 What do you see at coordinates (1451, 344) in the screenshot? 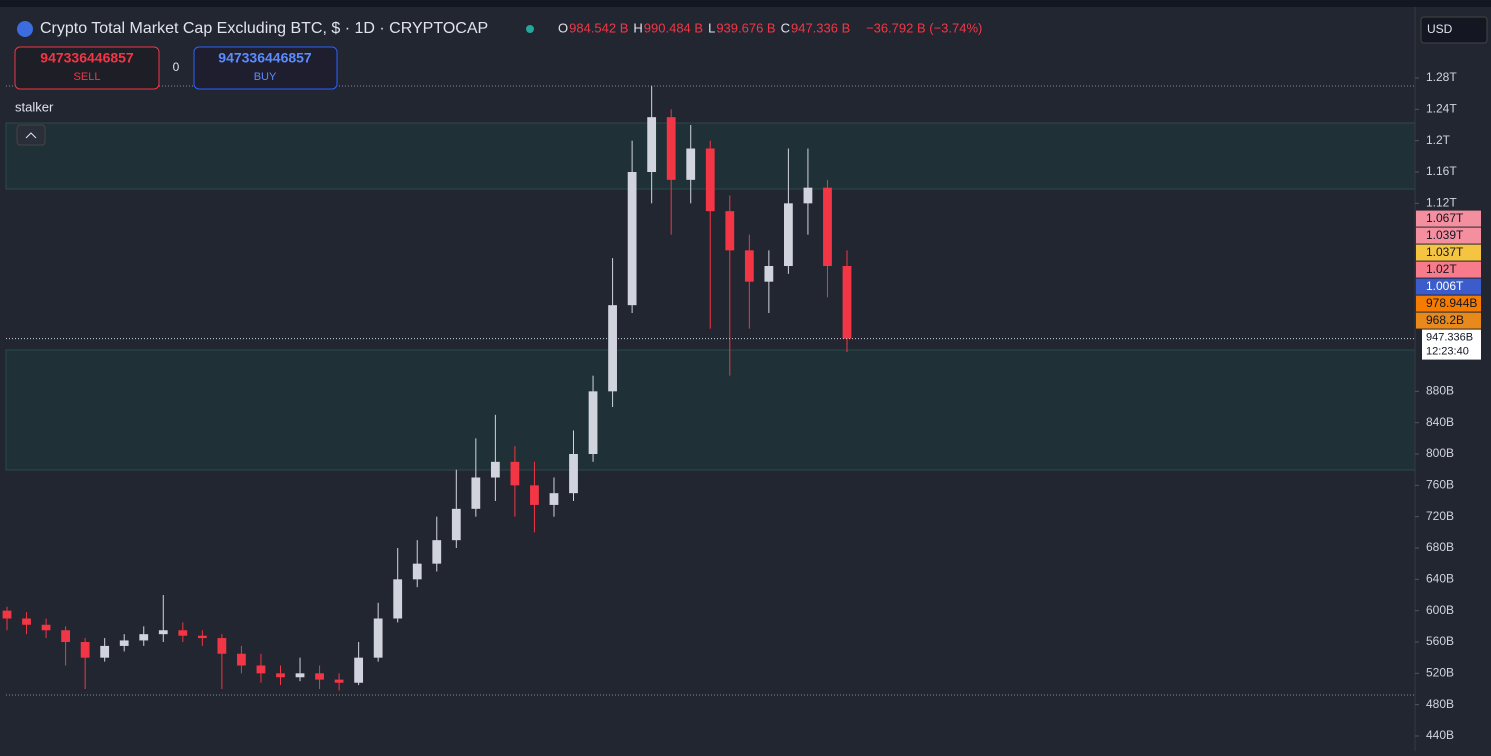
I see `last-price-badge` at bounding box center [1451, 344].